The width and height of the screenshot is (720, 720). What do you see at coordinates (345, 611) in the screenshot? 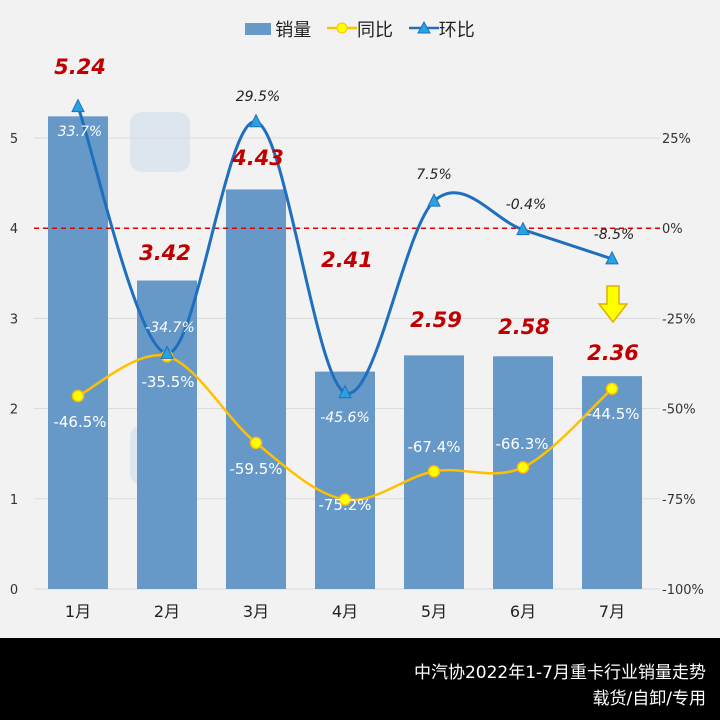
I see `x-tick-label: 4月` at bounding box center [345, 611].